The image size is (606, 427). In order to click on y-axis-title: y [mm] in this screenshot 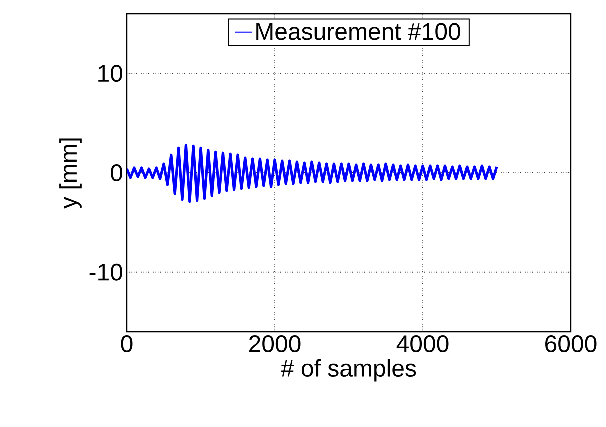, I will do `click(71, 173)`.